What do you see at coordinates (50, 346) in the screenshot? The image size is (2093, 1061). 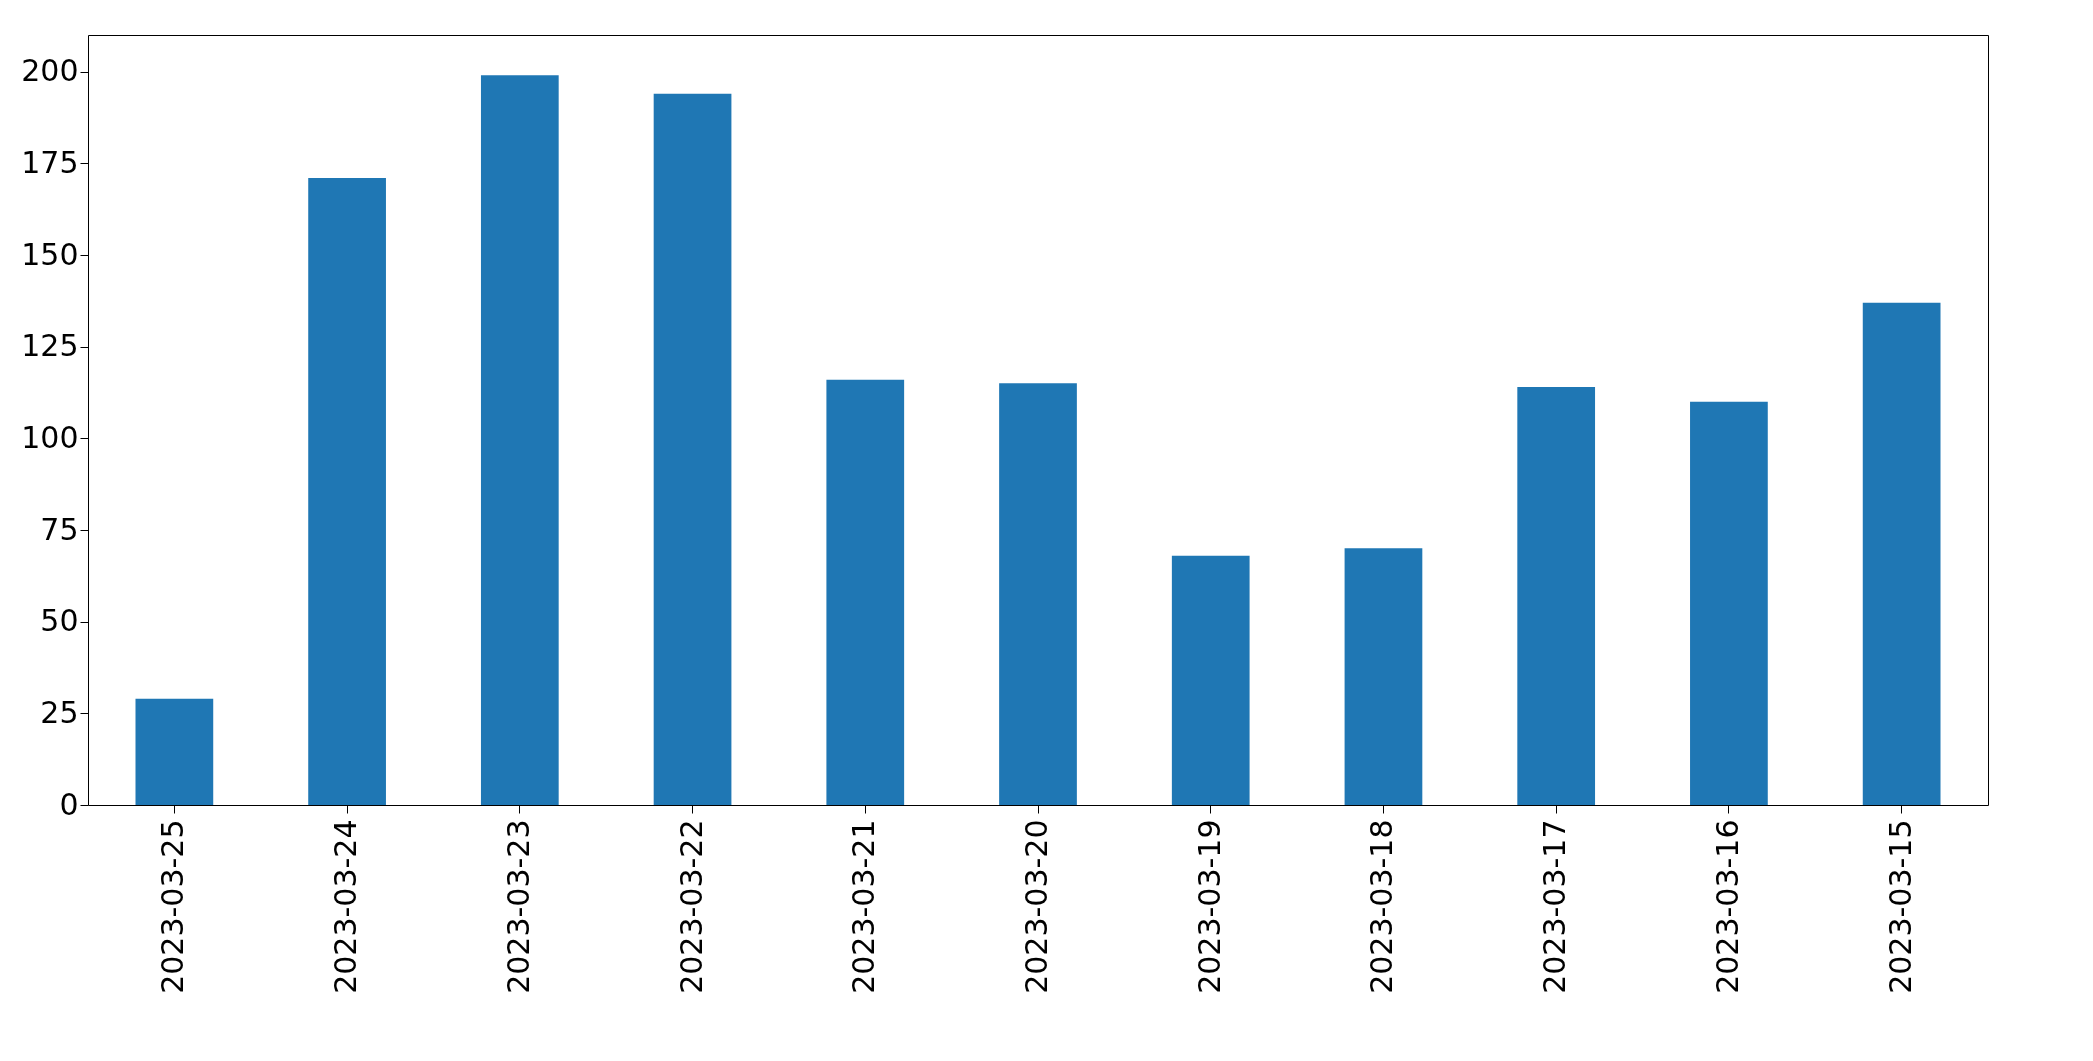 I see `y-tick-label: 125` at bounding box center [50, 346].